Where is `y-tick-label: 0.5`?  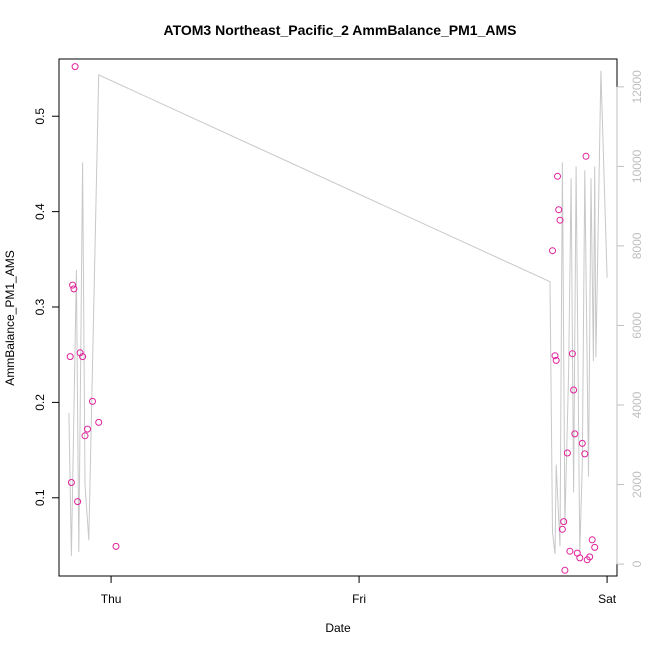 y-tick-label: 0.5 is located at coordinates (40, 116).